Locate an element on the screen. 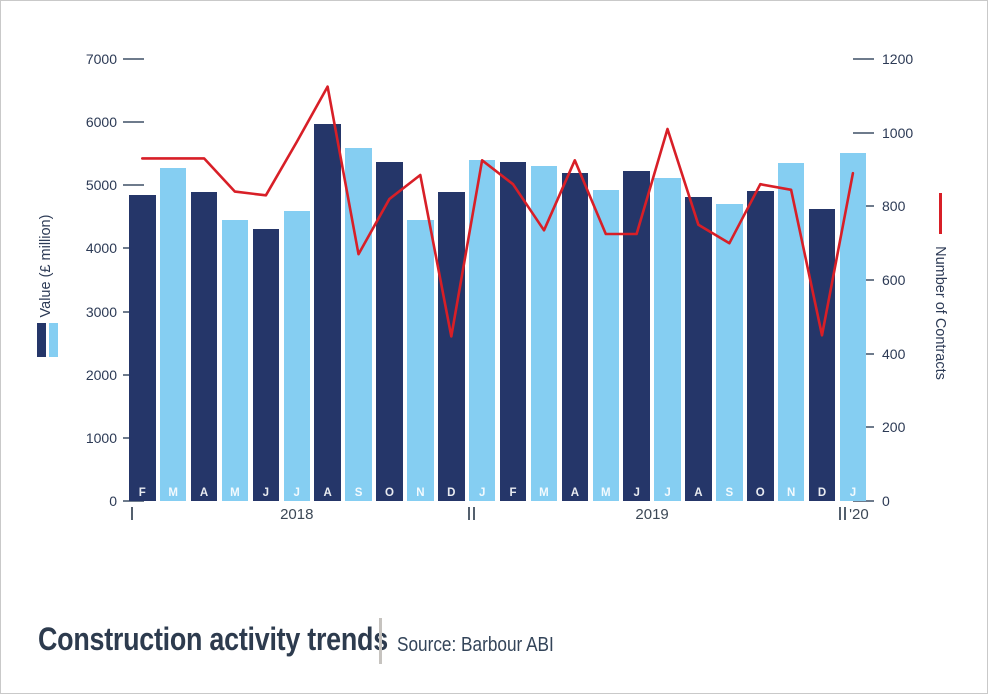 Image resolution: width=988 pixels, height=694 pixels. left-axis-tick-label: 6000 is located at coordinates (101, 122).